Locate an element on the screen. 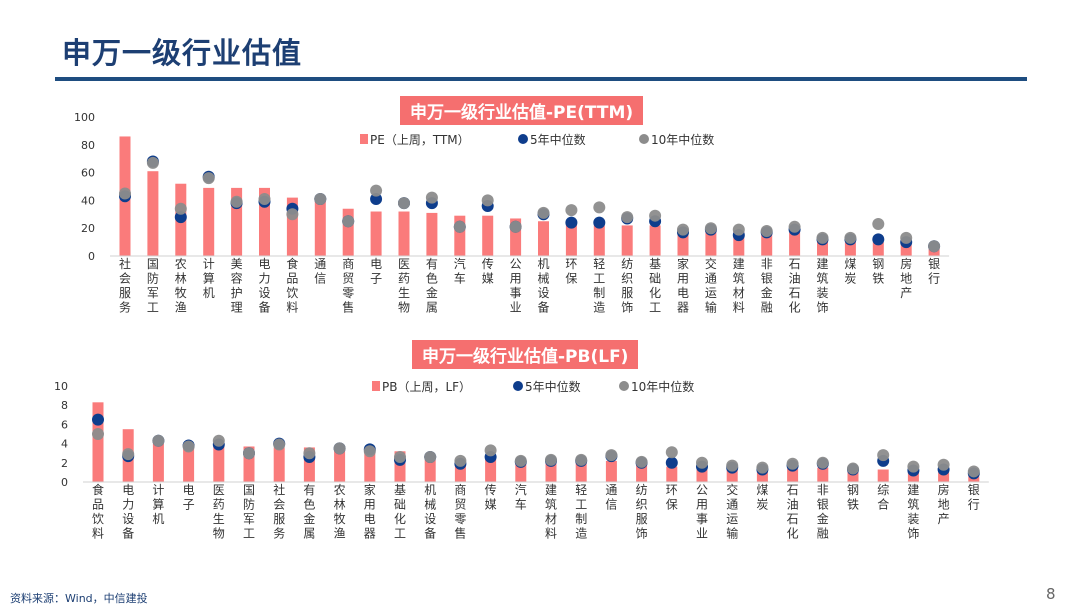  pe-category-label-13: 汽车 is located at coordinates (460, 271).